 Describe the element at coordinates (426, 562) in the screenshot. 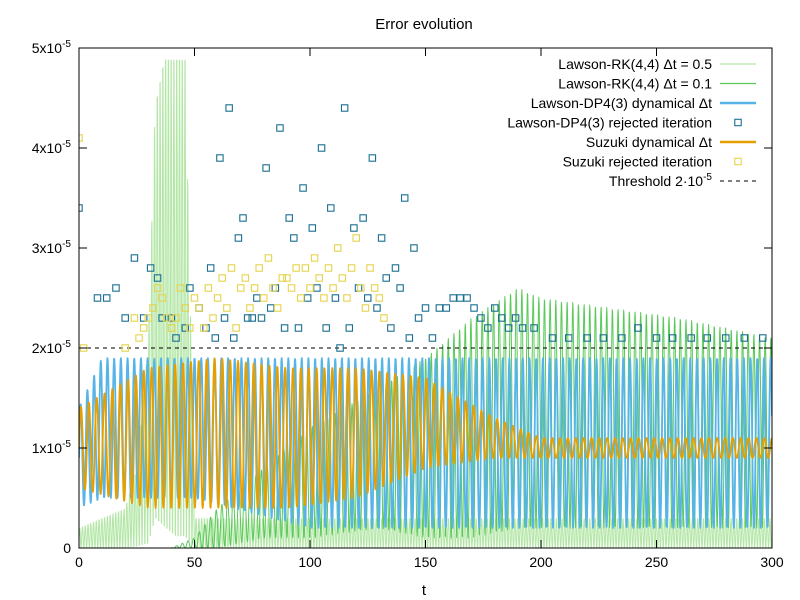

I see `x-tick-label: 150` at that location.